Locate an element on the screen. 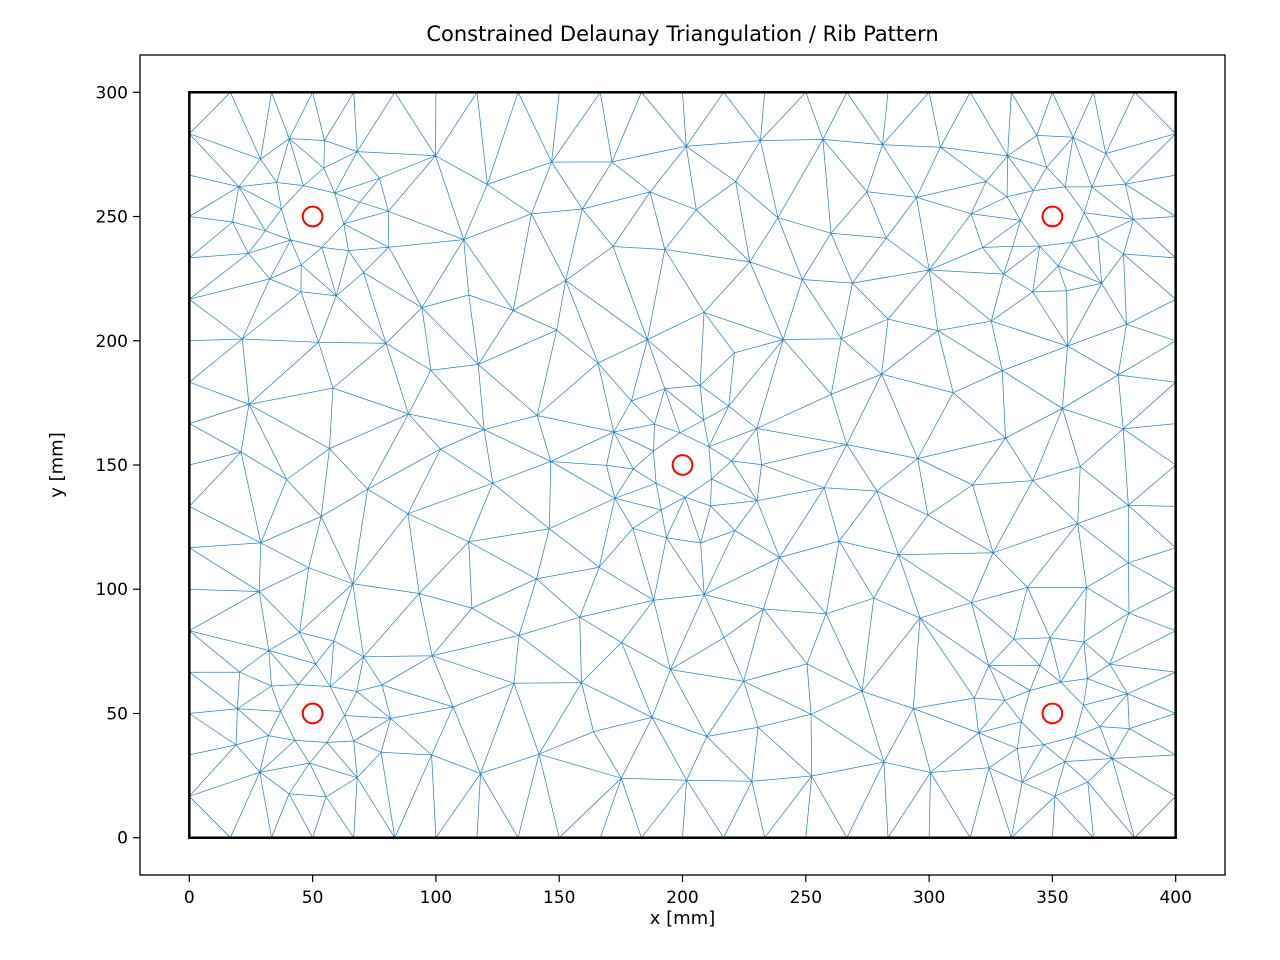 The height and width of the screenshot is (960, 1280). x-tick-label: 0 is located at coordinates (189, 898).